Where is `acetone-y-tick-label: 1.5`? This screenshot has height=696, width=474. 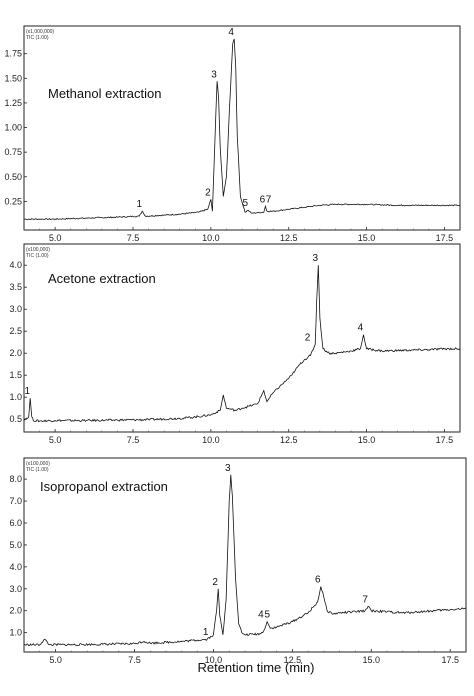
acetone-y-tick-label: 1.5 is located at coordinates (15, 375).